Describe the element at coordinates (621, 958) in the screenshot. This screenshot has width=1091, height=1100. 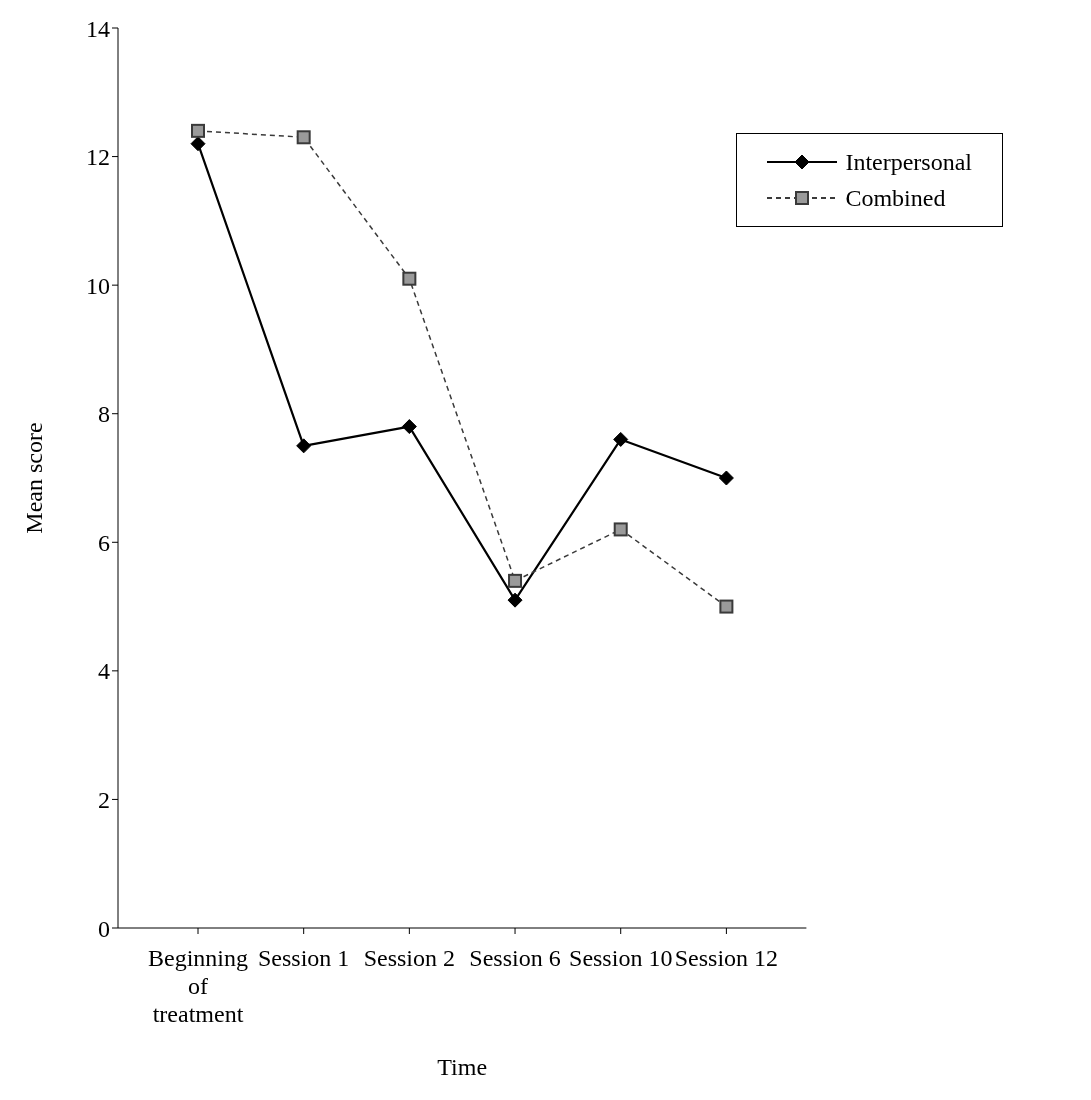
I see `x-tick-label: Session 10` at that location.